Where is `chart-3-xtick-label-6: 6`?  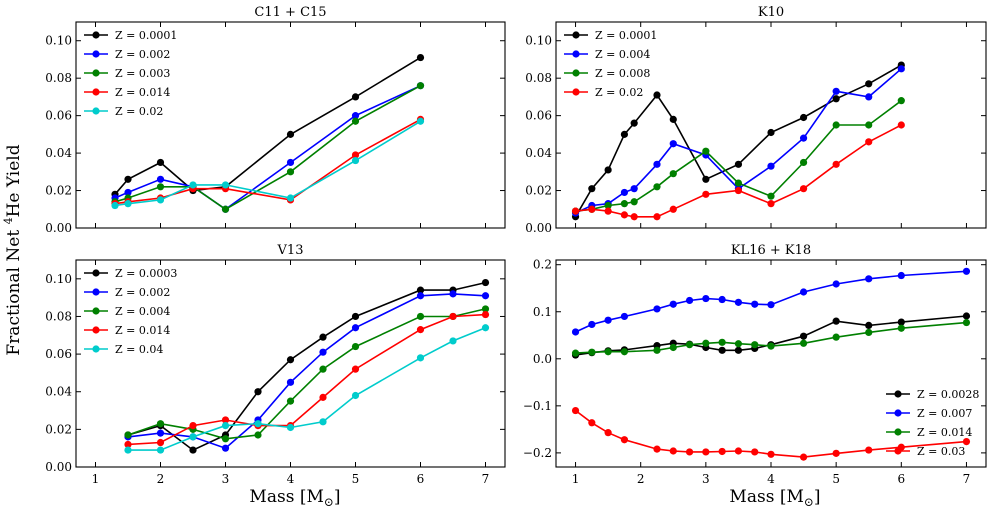
chart-3-xtick-label-6: 6 is located at coordinates (901, 479).